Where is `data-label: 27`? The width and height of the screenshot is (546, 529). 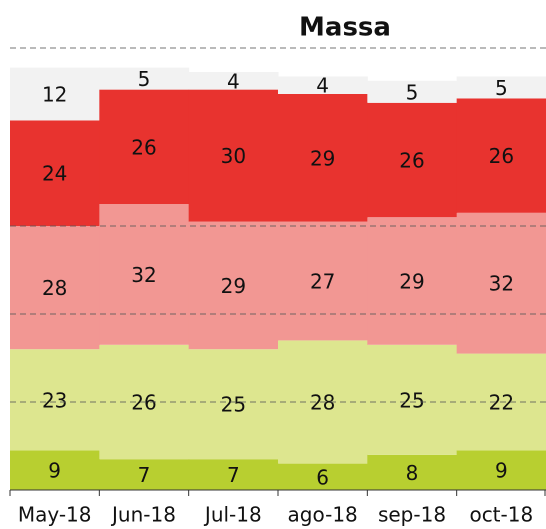 data-label: 27 is located at coordinates (322, 282).